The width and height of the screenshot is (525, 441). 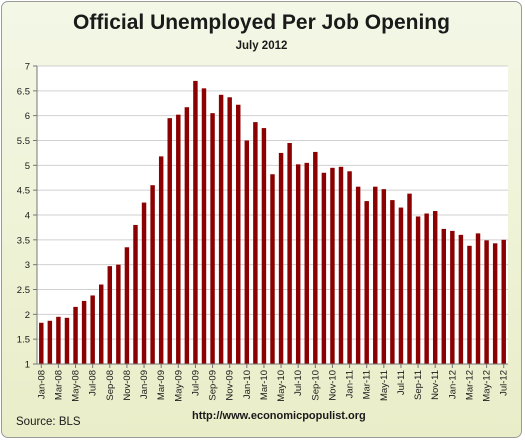 I want to click on x-tick-label: Sep-08, so click(x=110, y=385).